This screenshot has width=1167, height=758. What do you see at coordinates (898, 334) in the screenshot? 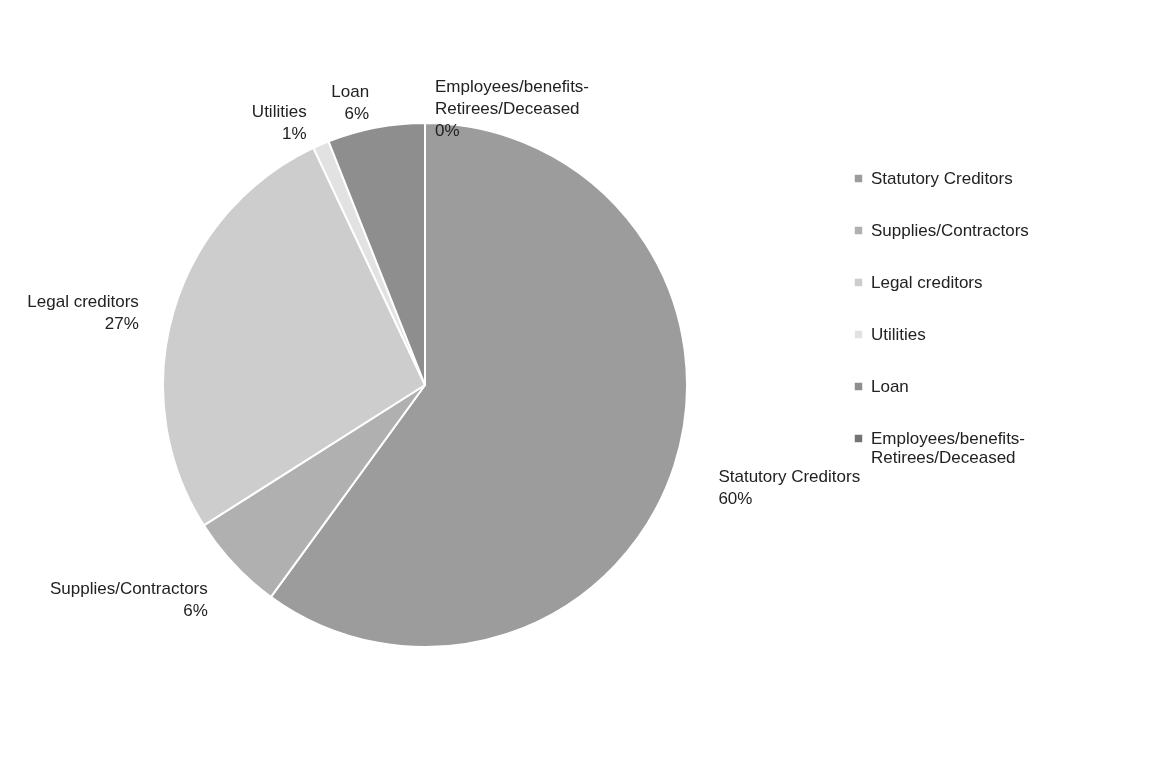
I see `legend-label: Utilities` at bounding box center [898, 334].